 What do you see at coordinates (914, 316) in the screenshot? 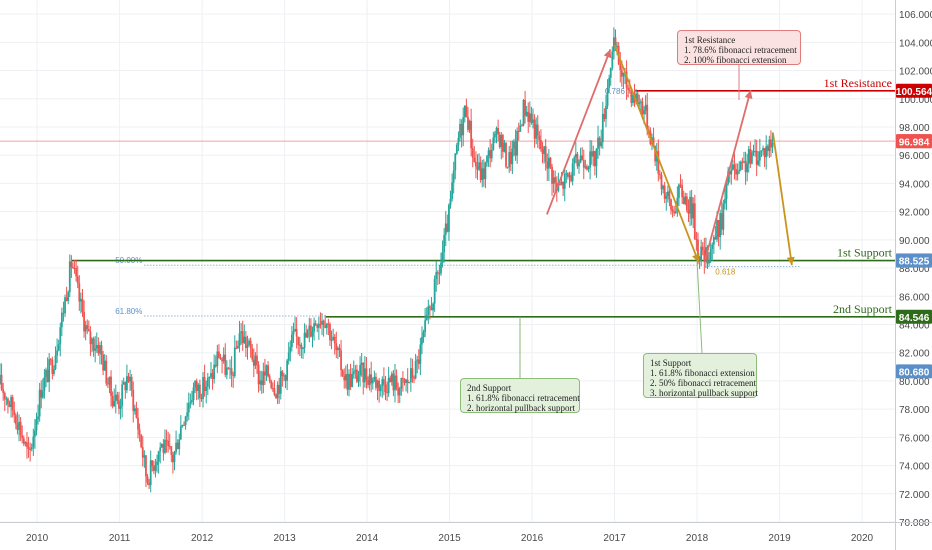
I see `level-price-badge` at bounding box center [914, 316].